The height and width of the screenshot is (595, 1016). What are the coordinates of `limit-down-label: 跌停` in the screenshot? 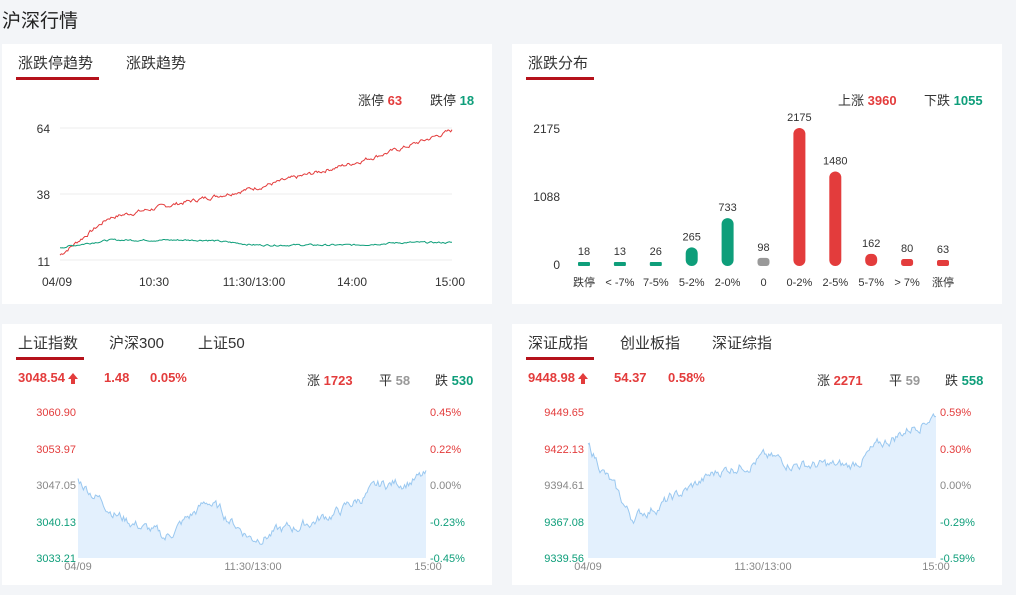 It's located at (443, 100).